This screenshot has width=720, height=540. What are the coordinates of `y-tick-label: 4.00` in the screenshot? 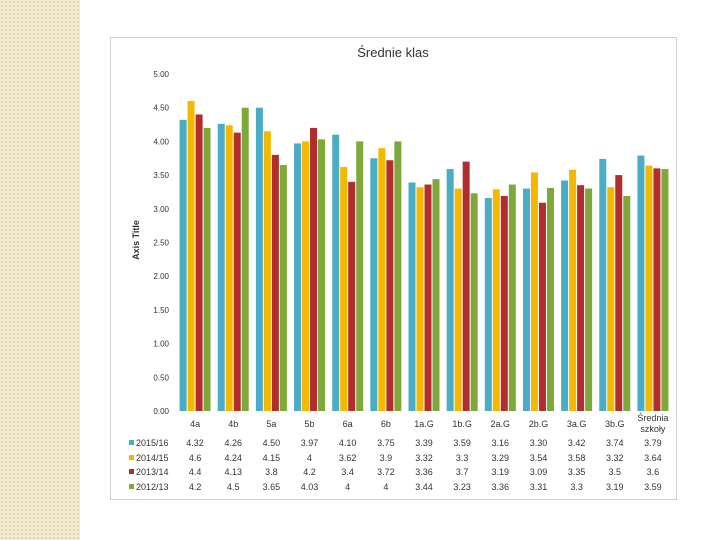 It's located at (161, 141).